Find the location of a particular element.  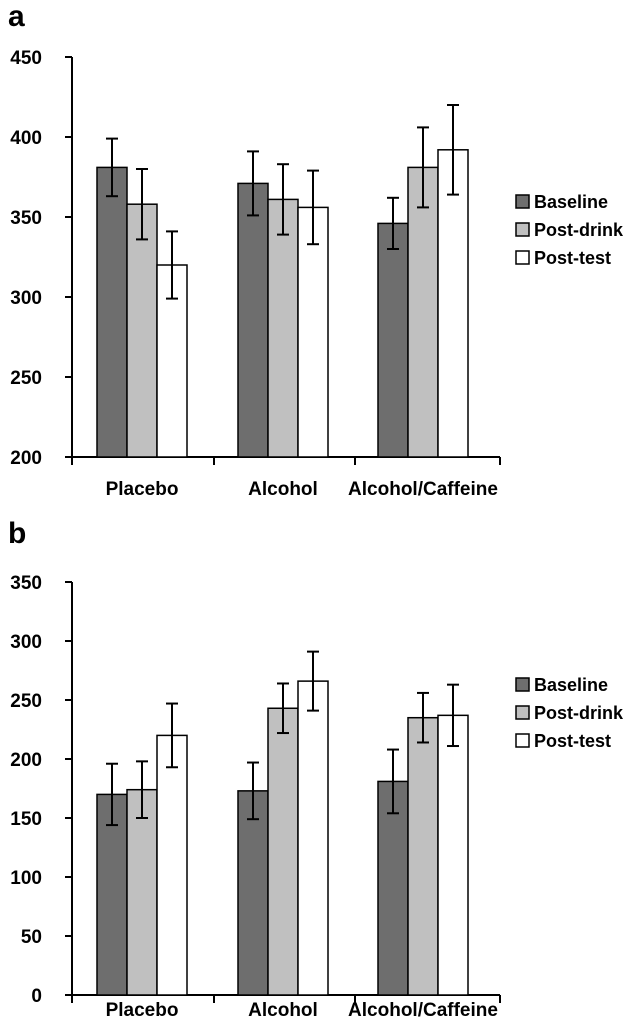

bar-baseline-alcohol-caffeine is located at coordinates (393, 340).